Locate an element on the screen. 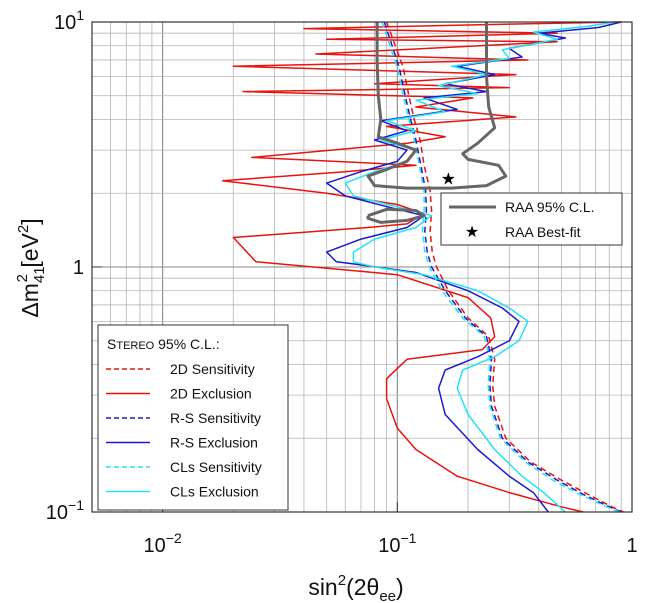 The height and width of the screenshot is (603, 654). y-axis-title-unit-sup: 2 is located at coordinates (23, 229).